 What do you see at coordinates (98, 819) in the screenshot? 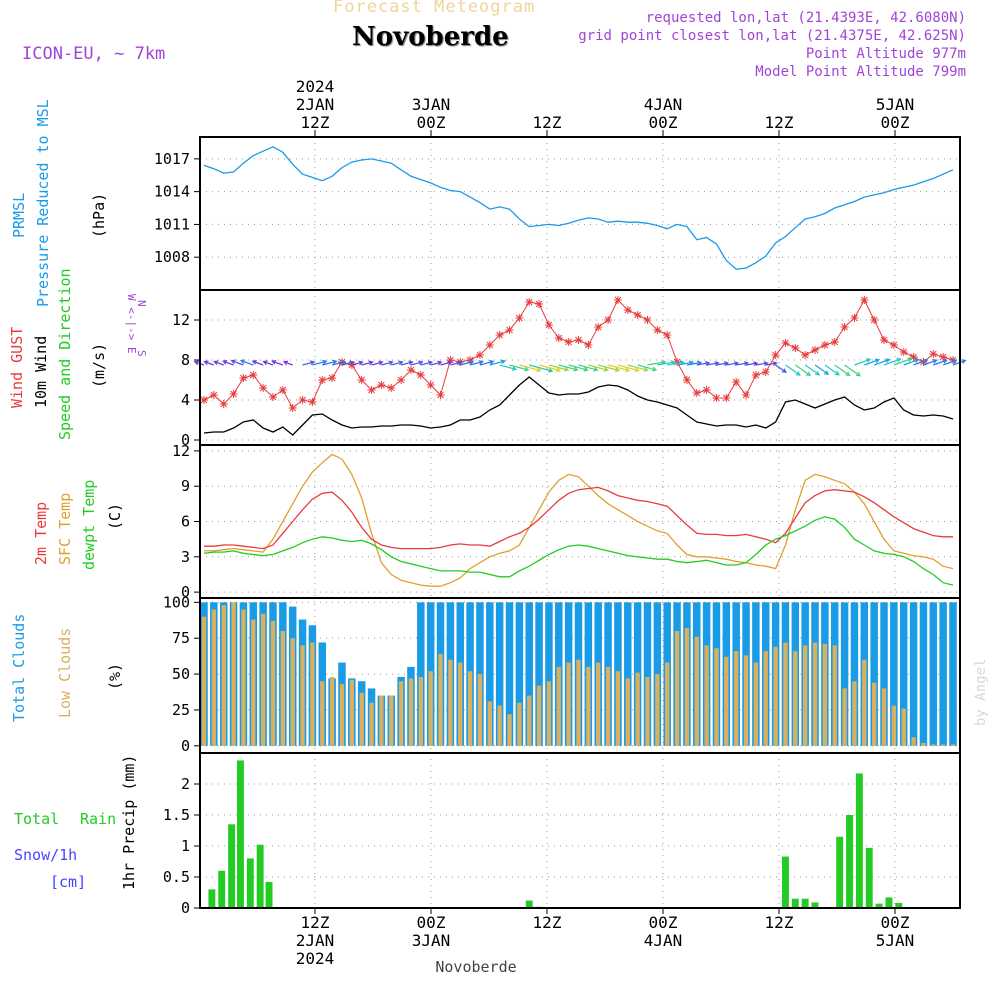
I see `precip-rain-label: Rain` at bounding box center [98, 819].